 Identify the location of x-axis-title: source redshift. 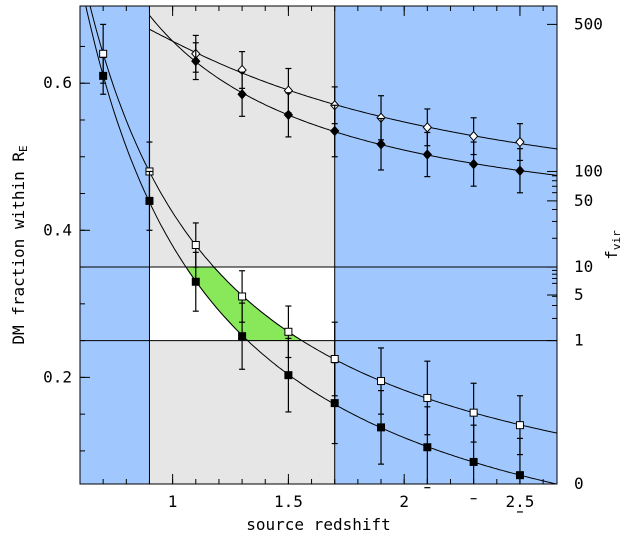
(318, 524).